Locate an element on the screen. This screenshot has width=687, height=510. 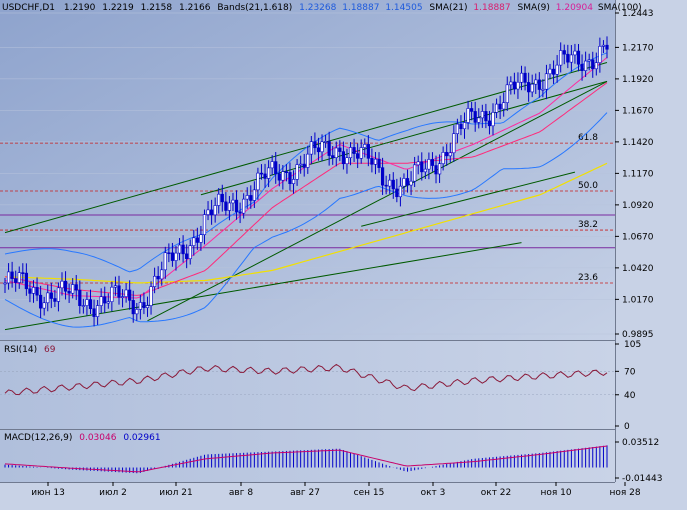
y-tick-label: 1.0670 is located at coordinates (638, 237).